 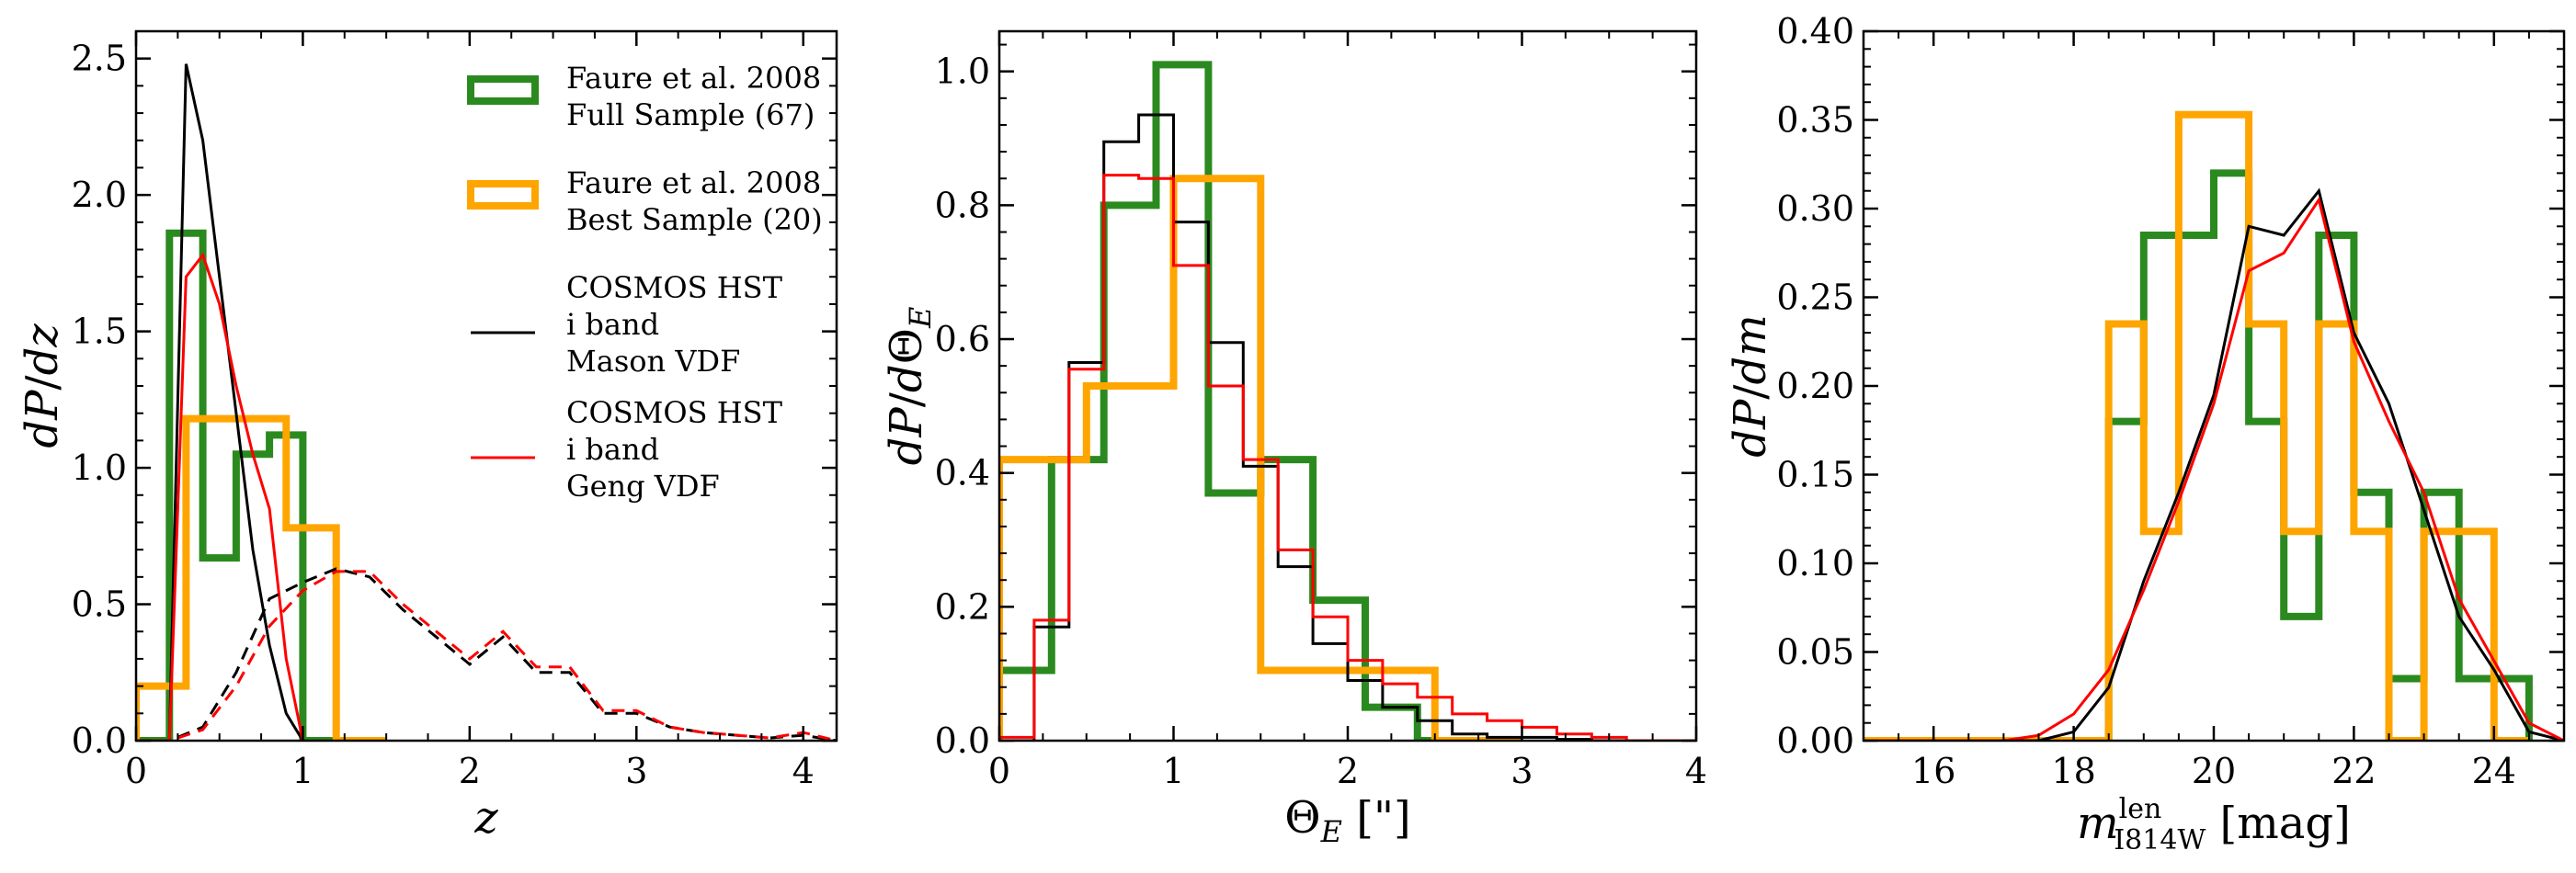 What do you see at coordinates (674, 412) in the screenshot?
I see `legend-label-3-0: COSMOS HST` at bounding box center [674, 412].